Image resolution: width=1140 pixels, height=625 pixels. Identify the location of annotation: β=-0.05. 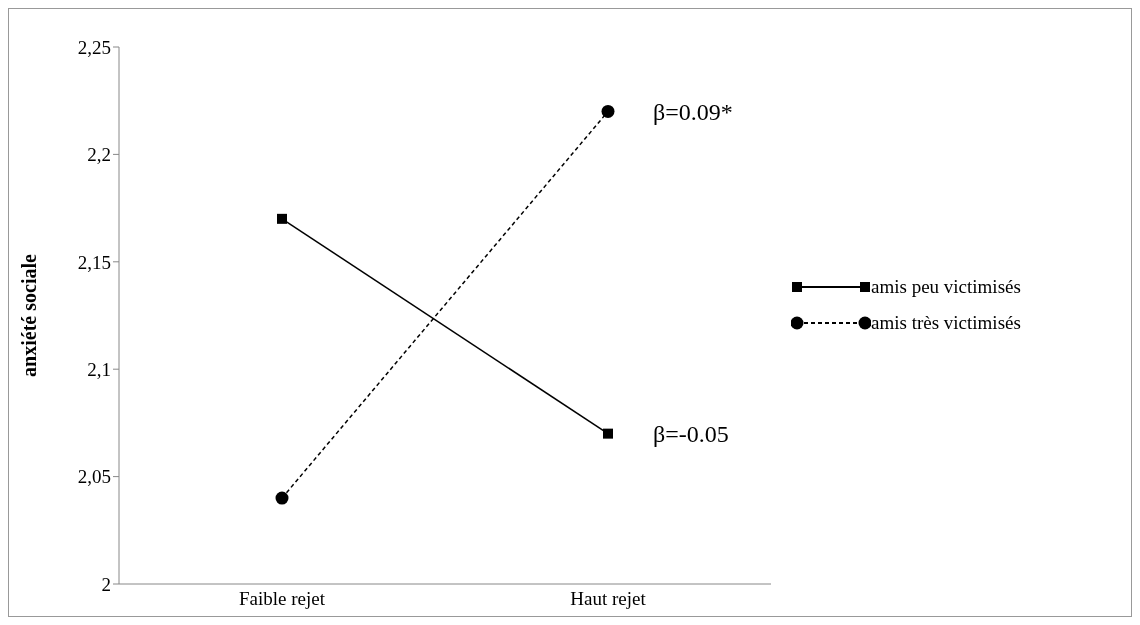
(691, 434).